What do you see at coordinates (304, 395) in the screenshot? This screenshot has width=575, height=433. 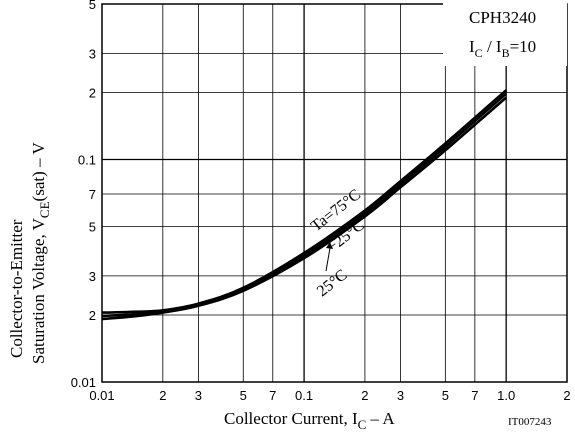 I see `x-tick-label: 0.1` at bounding box center [304, 395].